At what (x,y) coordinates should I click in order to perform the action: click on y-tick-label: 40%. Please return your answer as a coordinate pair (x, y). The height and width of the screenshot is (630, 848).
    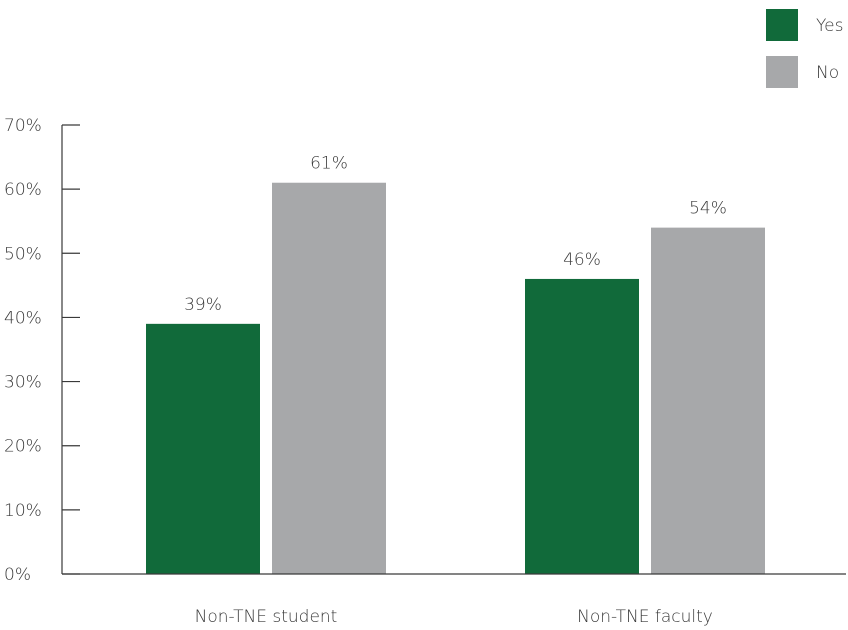
    Looking at the image, I should click on (23, 318).